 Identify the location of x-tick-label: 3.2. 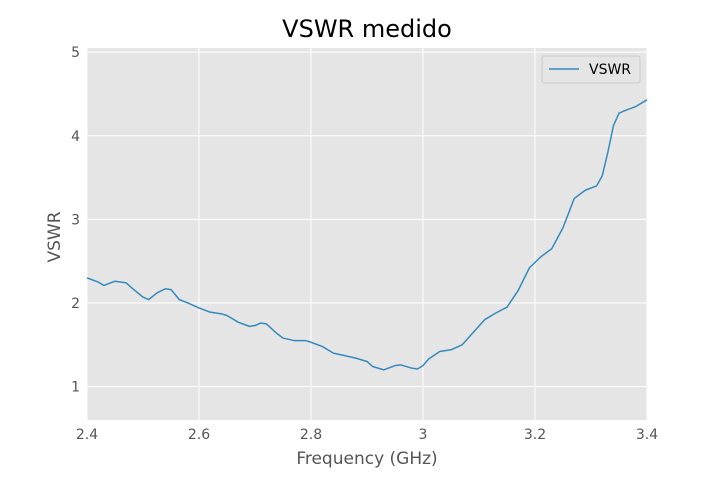
(535, 435).